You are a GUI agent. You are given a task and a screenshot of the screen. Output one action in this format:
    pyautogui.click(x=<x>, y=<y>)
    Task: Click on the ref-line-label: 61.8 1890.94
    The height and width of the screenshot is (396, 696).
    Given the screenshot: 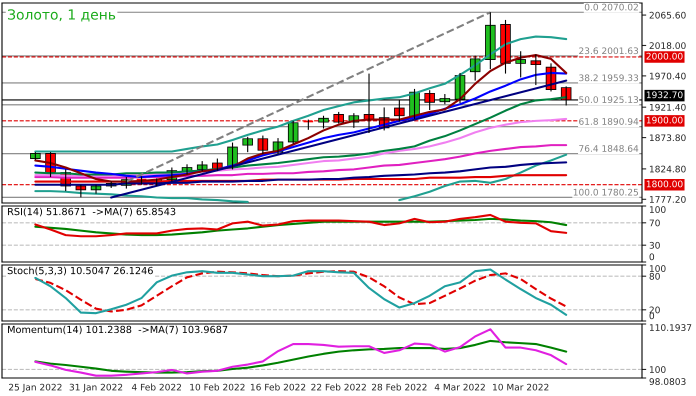 What is the action you would take?
    pyautogui.click(x=608, y=121)
    